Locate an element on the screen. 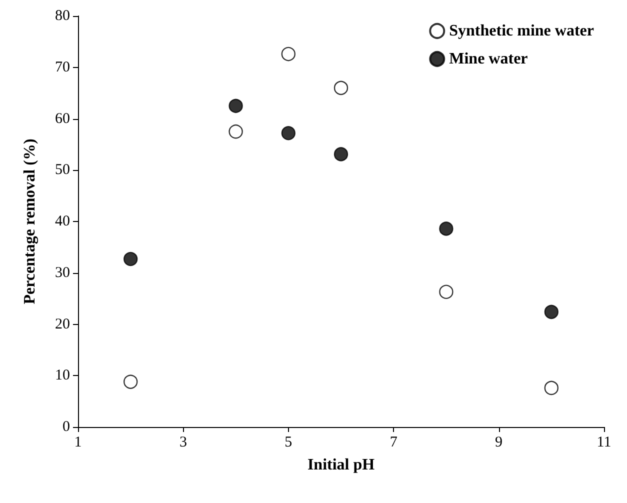 Image resolution: width=627 pixels, height=503 pixels. y-tick-label: 70 is located at coordinates (62, 67).